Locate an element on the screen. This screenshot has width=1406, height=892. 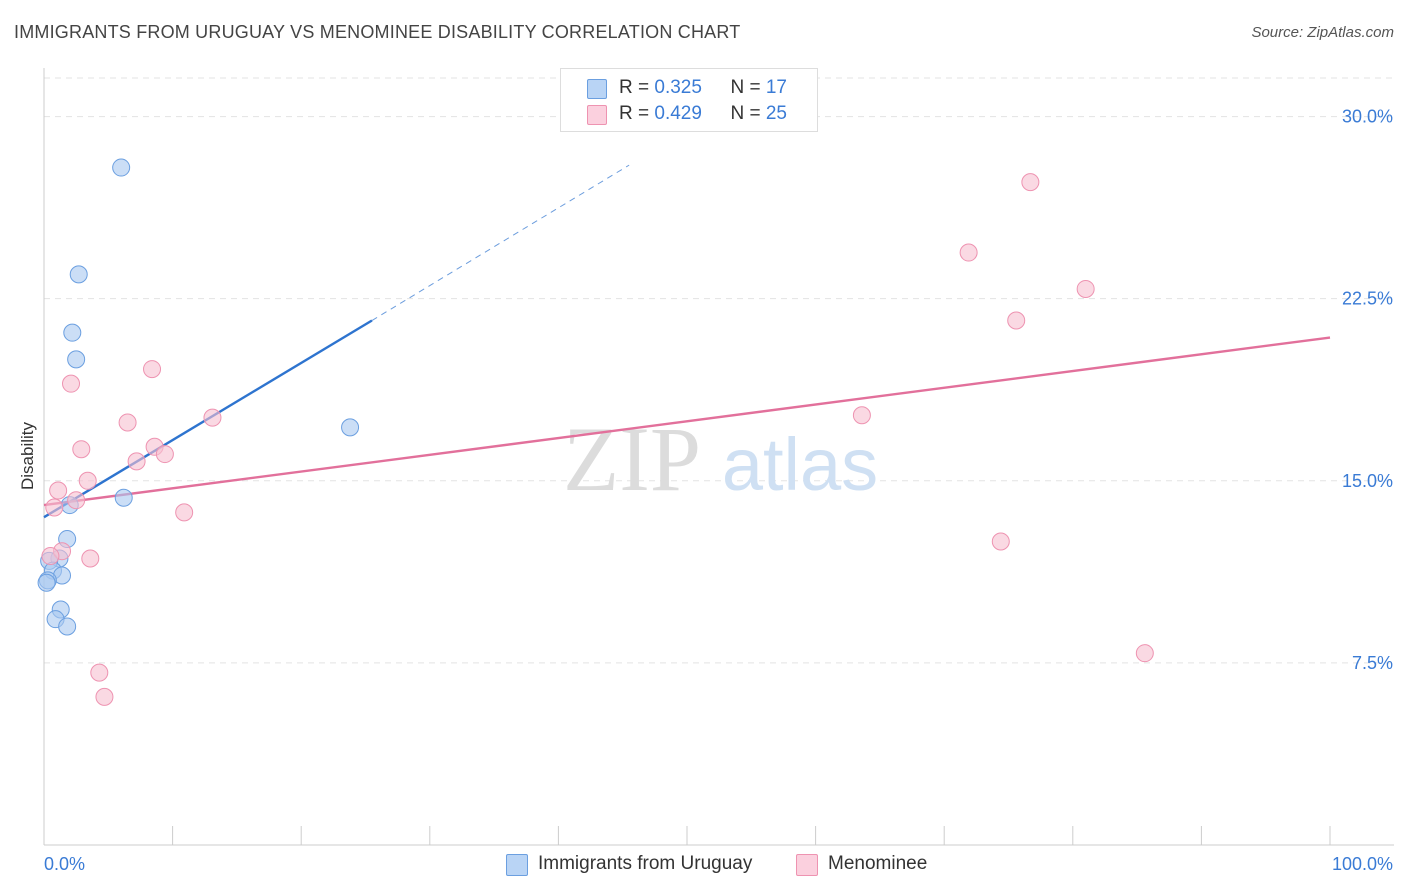
y-tick-label: 7.5% is located at coordinates (1372, 663).